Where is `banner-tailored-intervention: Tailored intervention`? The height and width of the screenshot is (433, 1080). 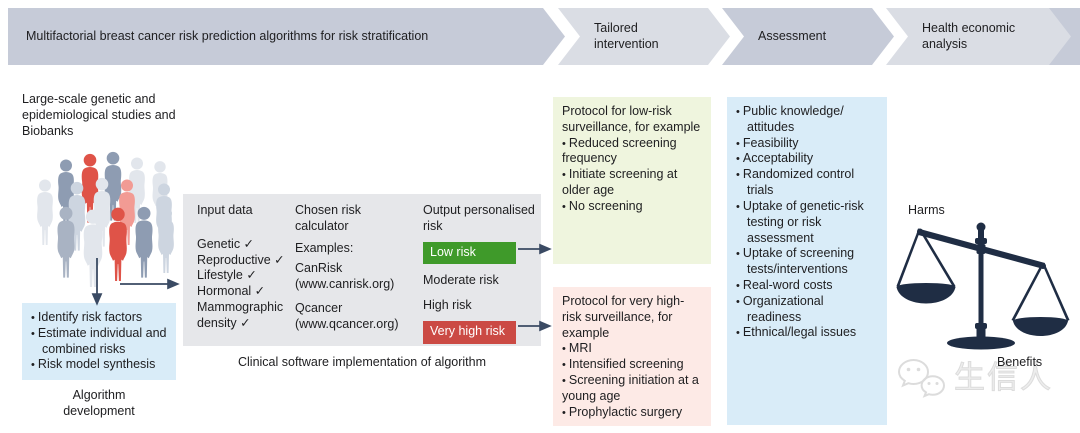
banner-tailored-intervention: Tailored intervention is located at coordinates (644, 36).